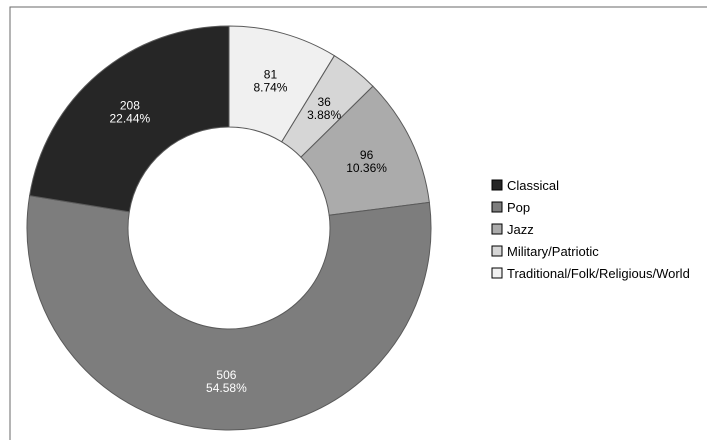 The image size is (708, 441). I want to click on legend-swatch-jazz, so click(497, 229).